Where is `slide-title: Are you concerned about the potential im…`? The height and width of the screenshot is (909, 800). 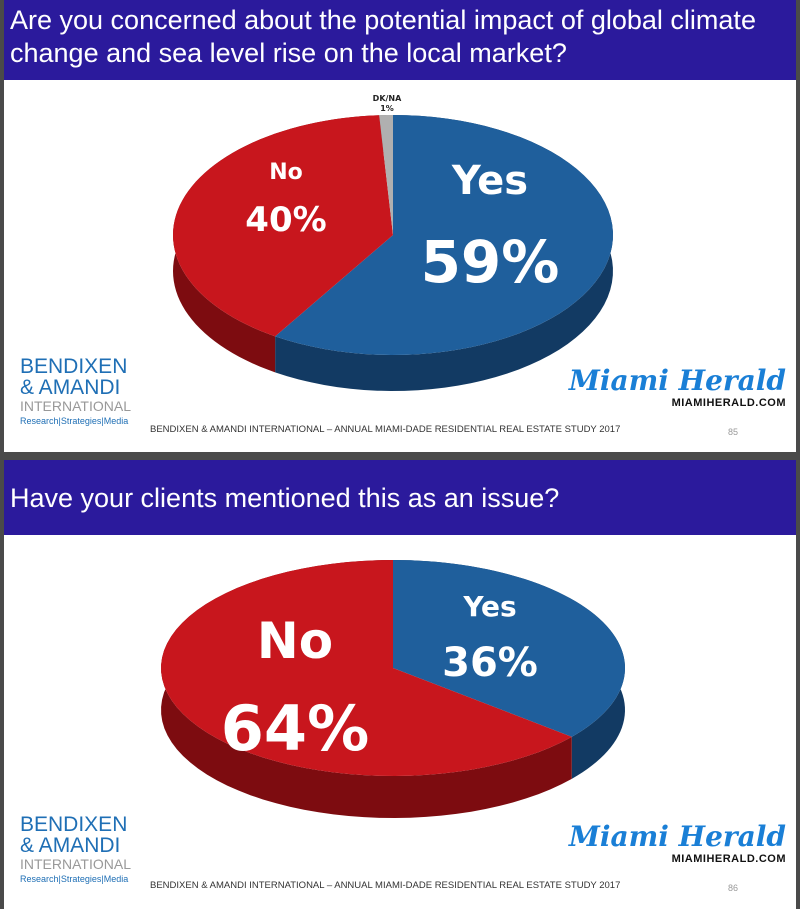
slide-title: Are you concerned about the potential im… is located at coordinates (400, 40).